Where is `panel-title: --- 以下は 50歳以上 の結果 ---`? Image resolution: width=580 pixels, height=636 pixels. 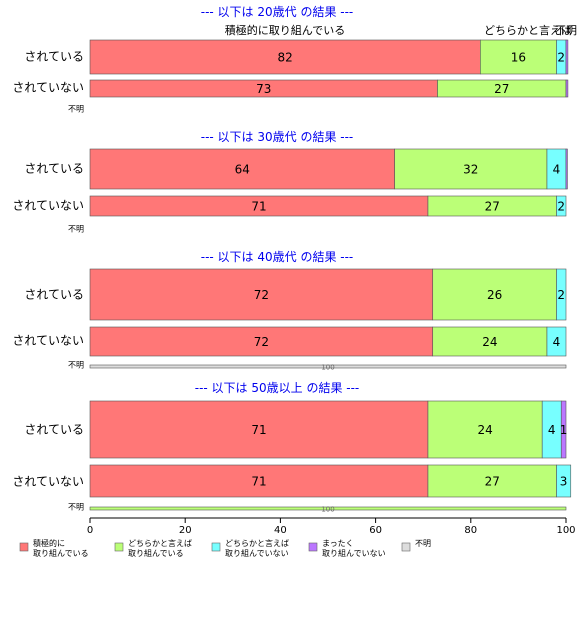 panel-title: --- 以下は 50歳以上 の結果 --- is located at coordinates (277, 388).